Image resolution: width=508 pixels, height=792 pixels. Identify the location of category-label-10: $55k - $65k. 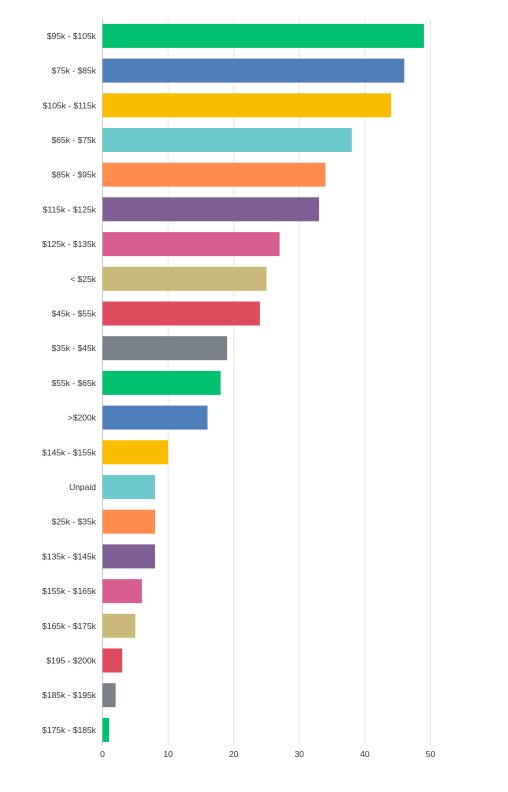
(74, 383).